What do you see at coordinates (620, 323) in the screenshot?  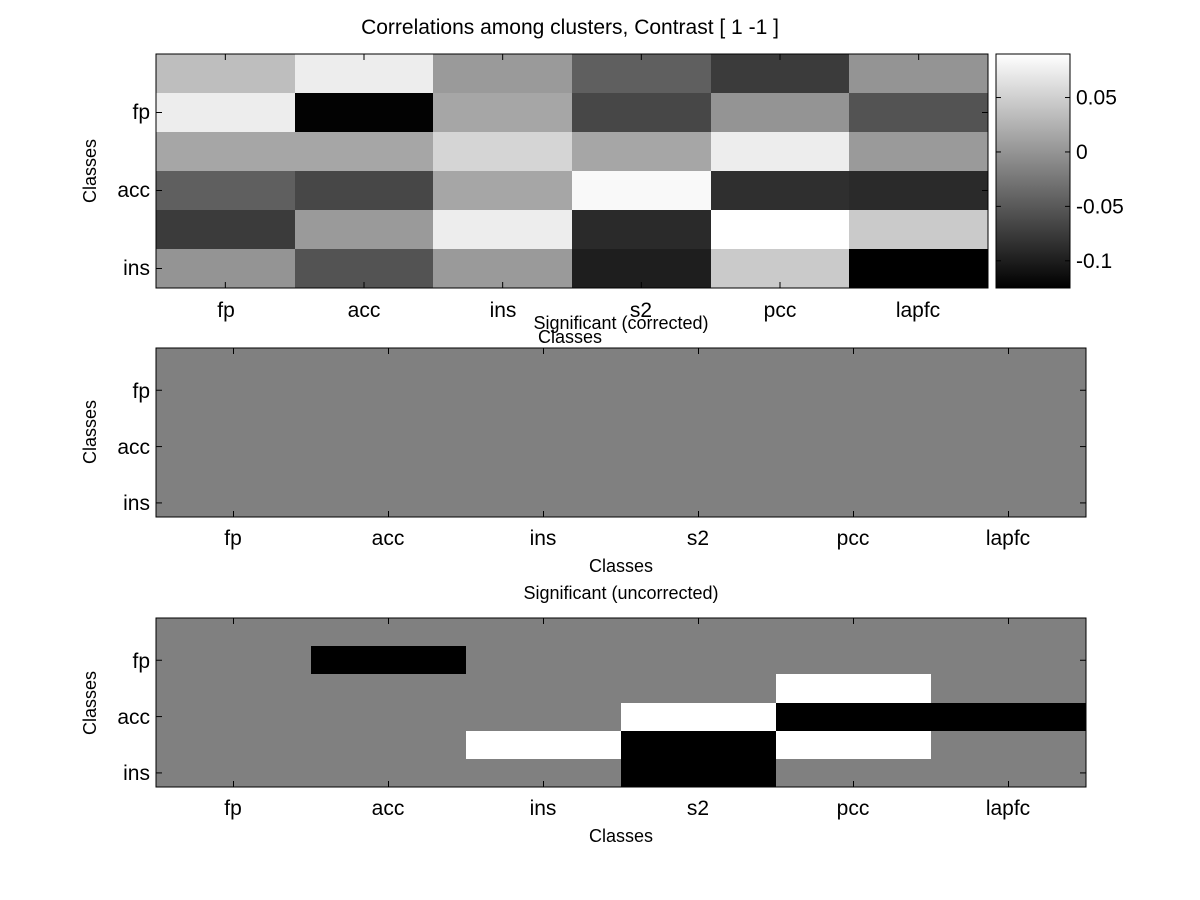 I see `chart-title: Significant (corrected)` at bounding box center [620, 323].